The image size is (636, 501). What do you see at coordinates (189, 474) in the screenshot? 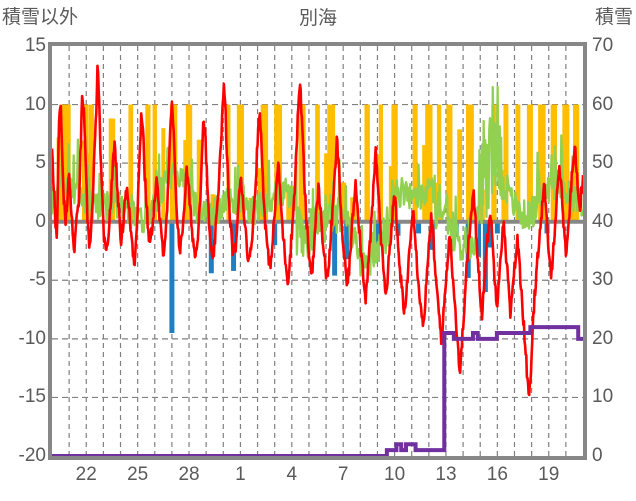
I see `x-axis-tick-label: 28` at bounding box center [189, 474].